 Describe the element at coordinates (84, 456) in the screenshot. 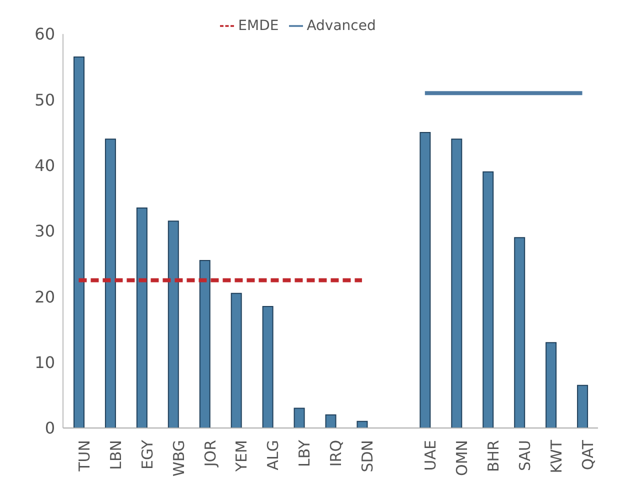

I see `x-tick-label: TUN` at that location.